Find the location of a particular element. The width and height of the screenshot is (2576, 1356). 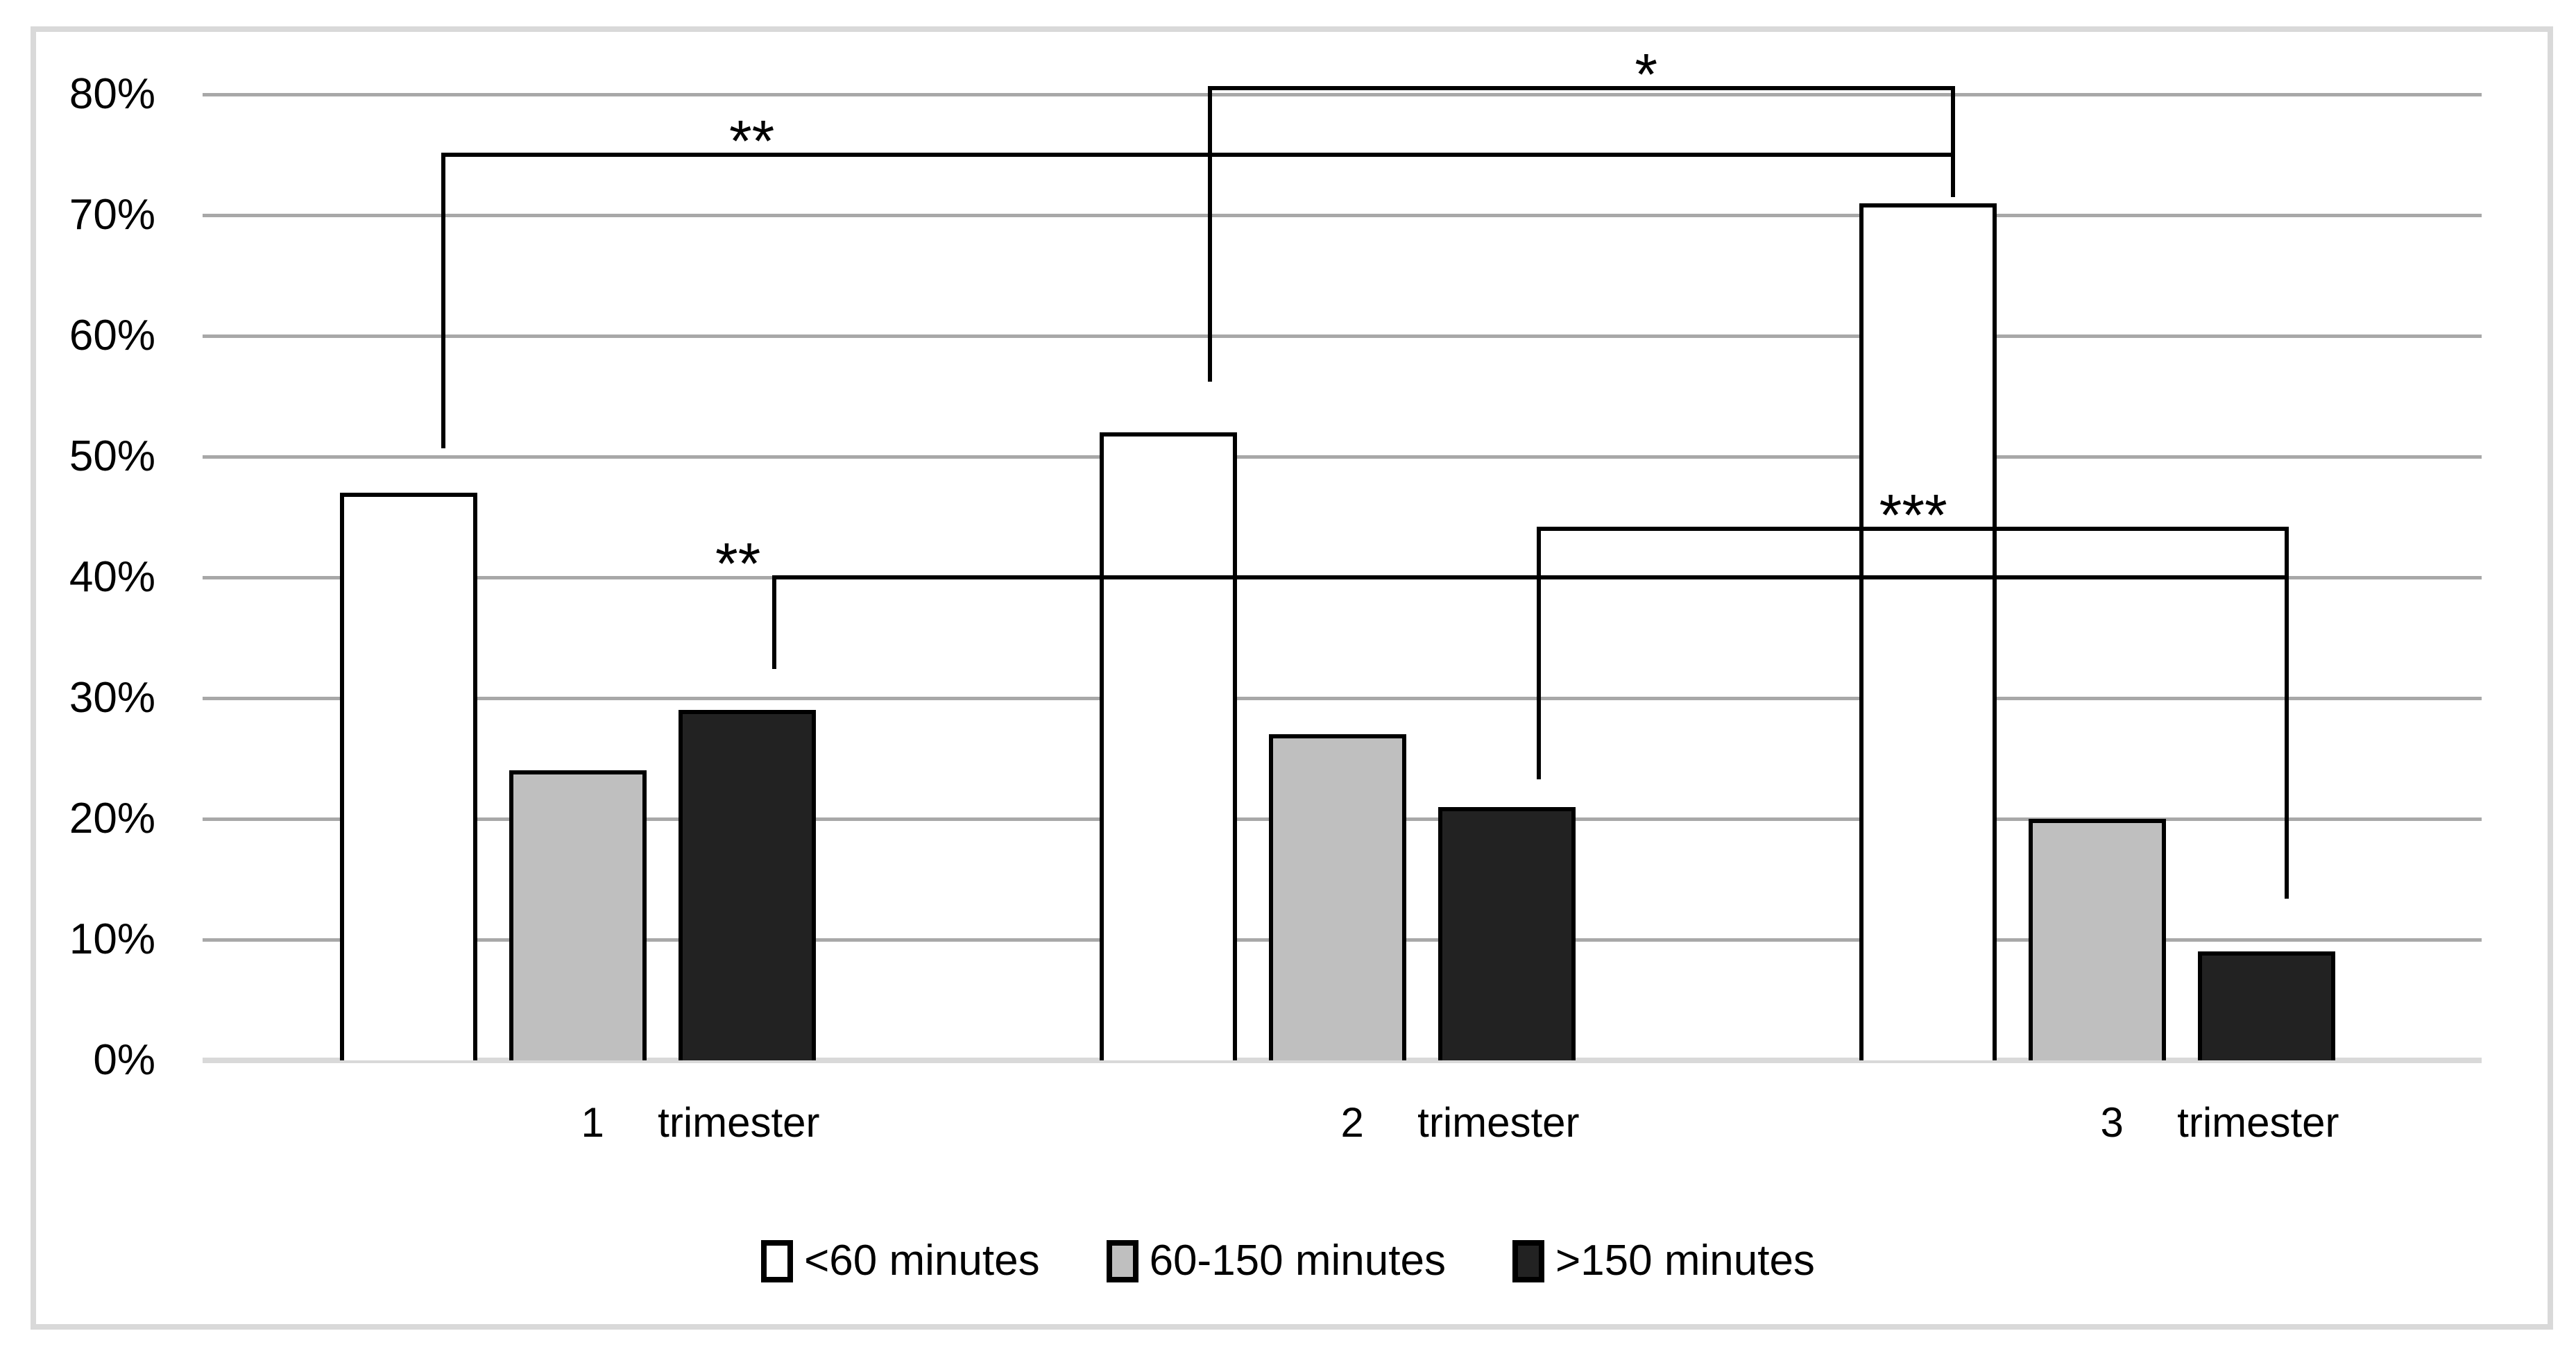

x-category-label: 2 trimester is located at coordinates (1460, 1122).